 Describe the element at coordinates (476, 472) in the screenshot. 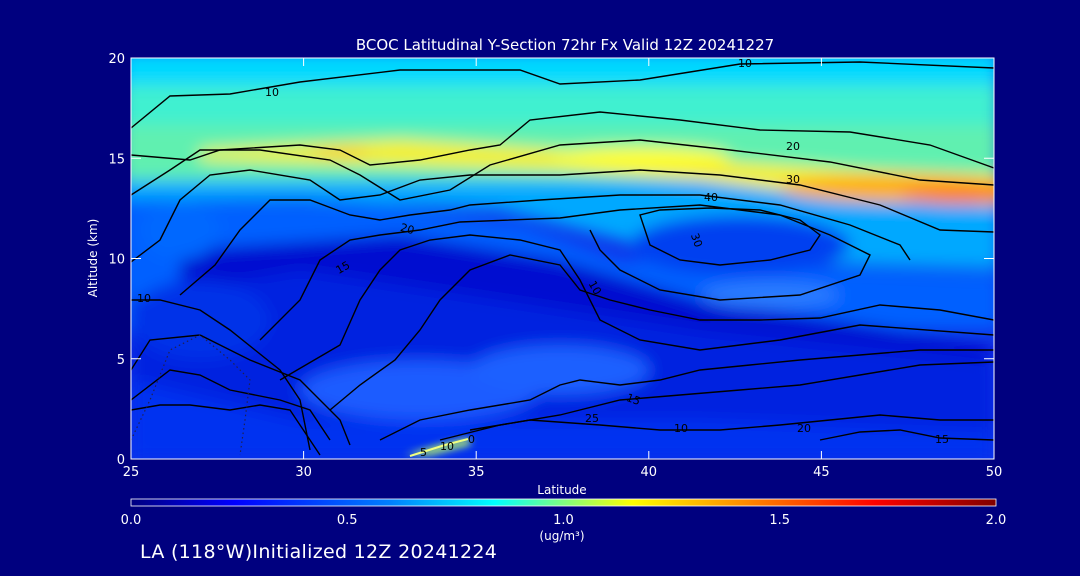

I see `x-tick-label: 35` at that location.